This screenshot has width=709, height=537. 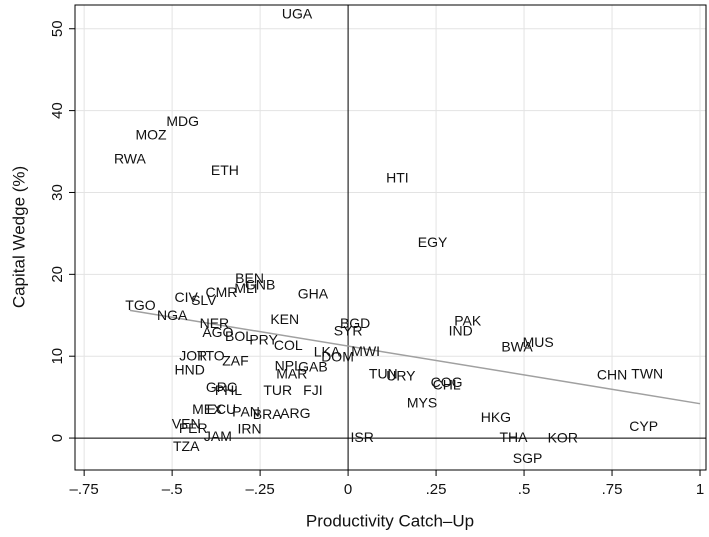 I want to click on y-tick-label: 40, so click(x=57, y=110).